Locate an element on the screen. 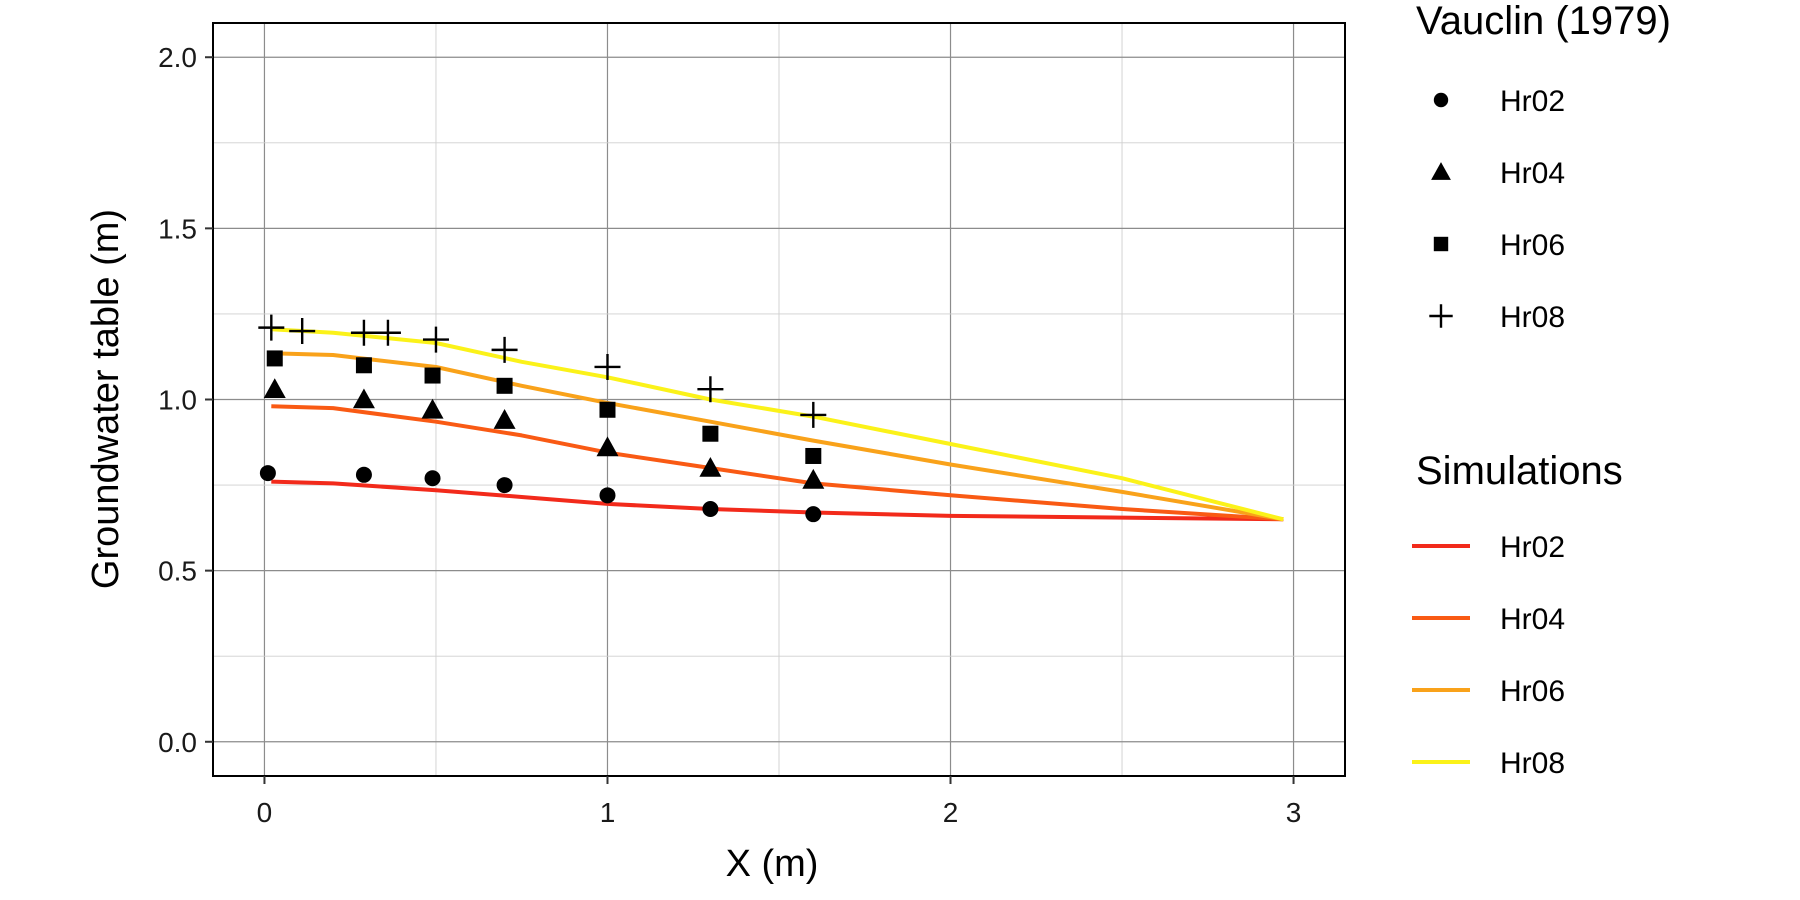  y-tick-label: 1.5 is located at coordinates (177, 228).